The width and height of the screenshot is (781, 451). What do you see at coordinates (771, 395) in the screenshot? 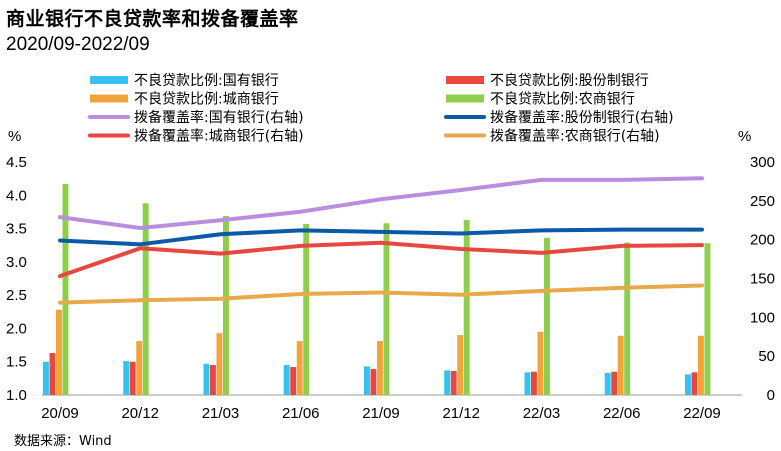
I see `right-tick-label-0: 0` at bounding box center [771, 395].